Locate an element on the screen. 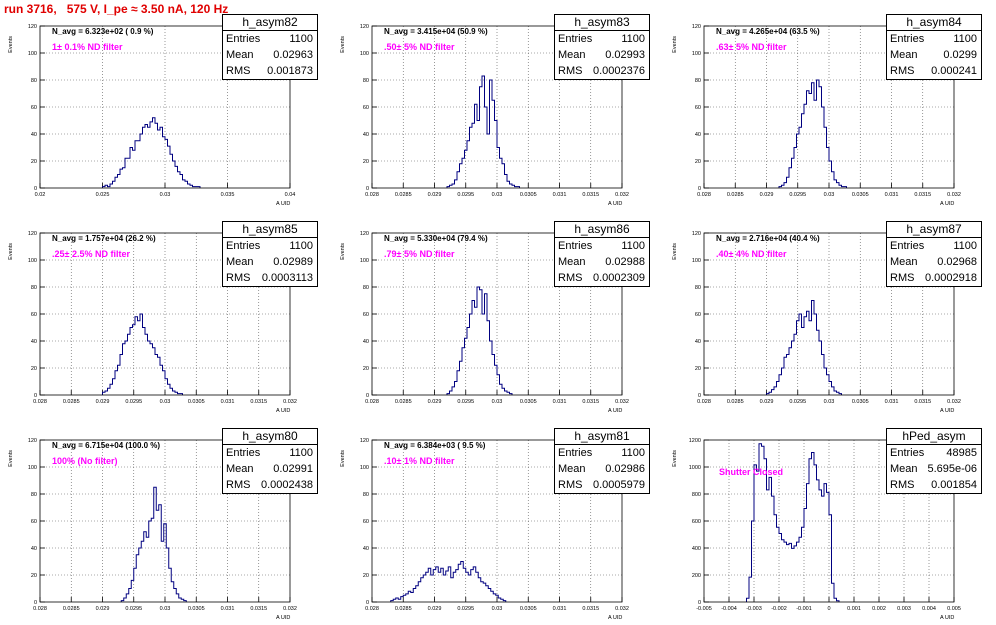 This screenshot has height=625, width=996. stats-box-title: h_asym84 is located at coordinates (934, 23).